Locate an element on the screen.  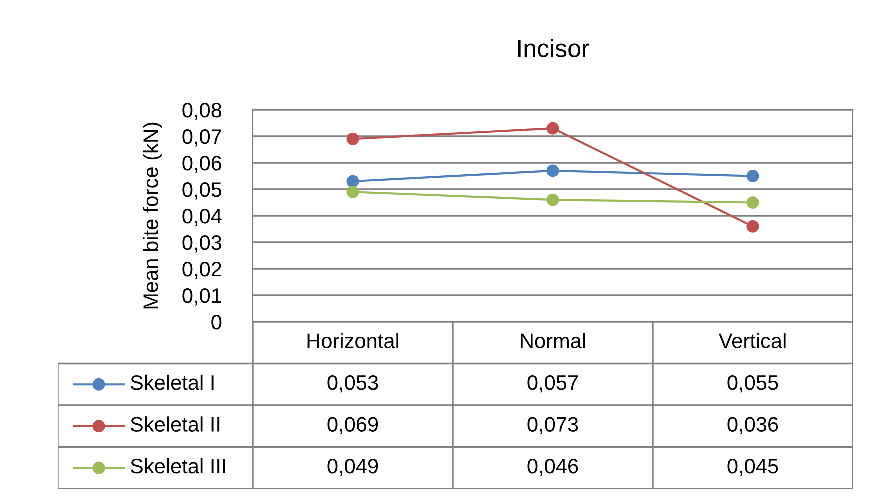
data-label: 0,046 is located at coordinates (553, 467).